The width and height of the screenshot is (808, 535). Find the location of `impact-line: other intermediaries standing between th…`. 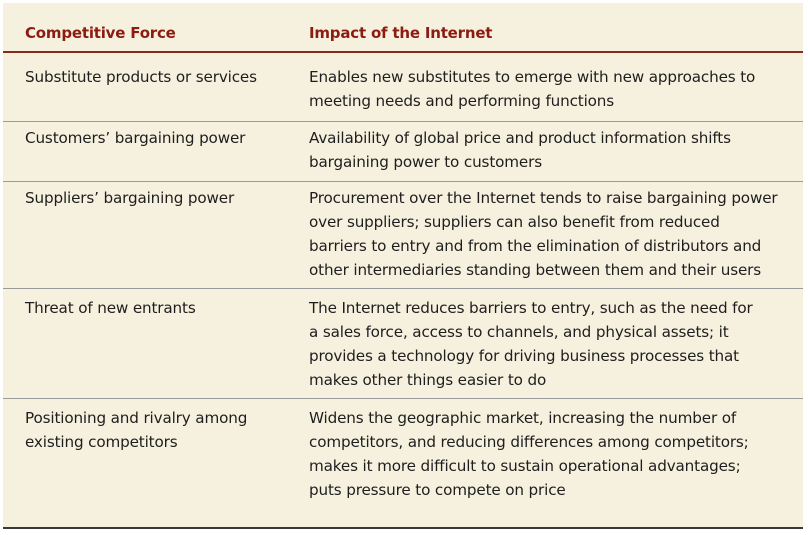

impact-line: other intermediaries standing between th… is located at coordinates (535, 270).